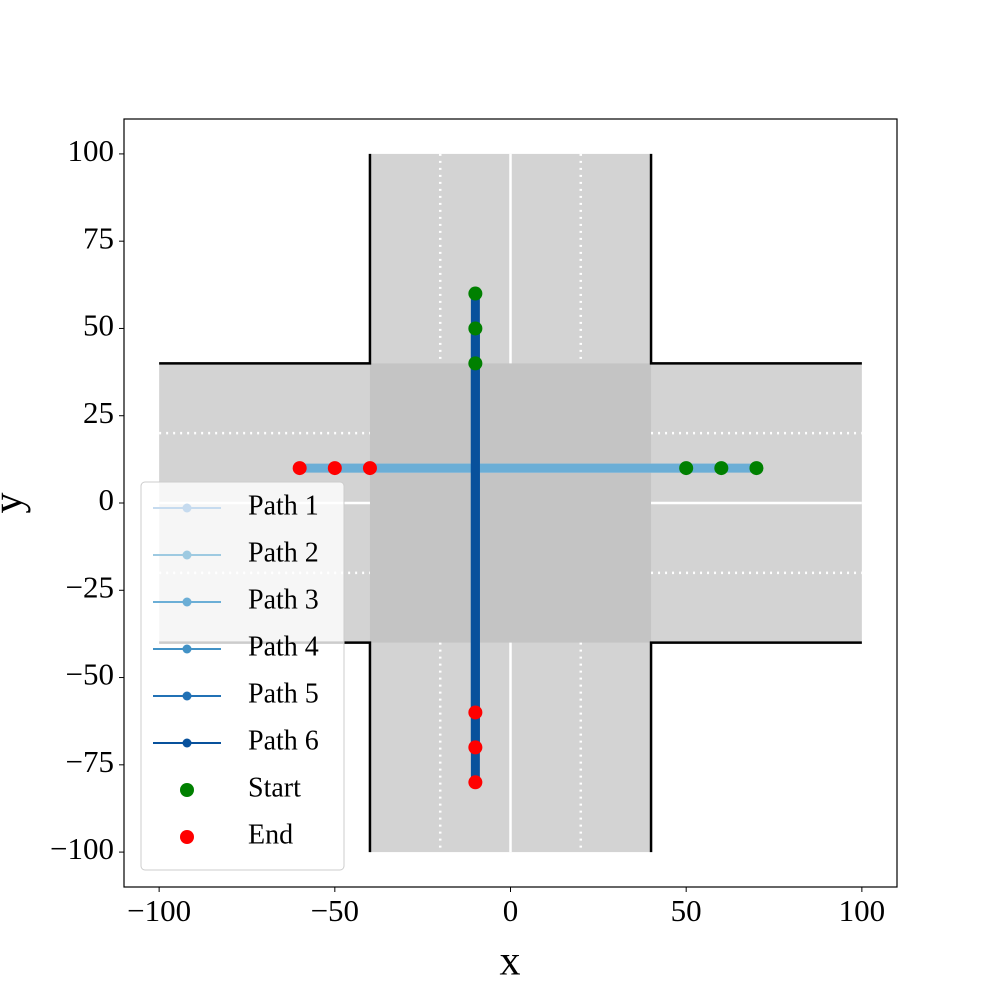 The image size is (997, 997). I want to click on legend-label: Path 2, so click(283, 552).